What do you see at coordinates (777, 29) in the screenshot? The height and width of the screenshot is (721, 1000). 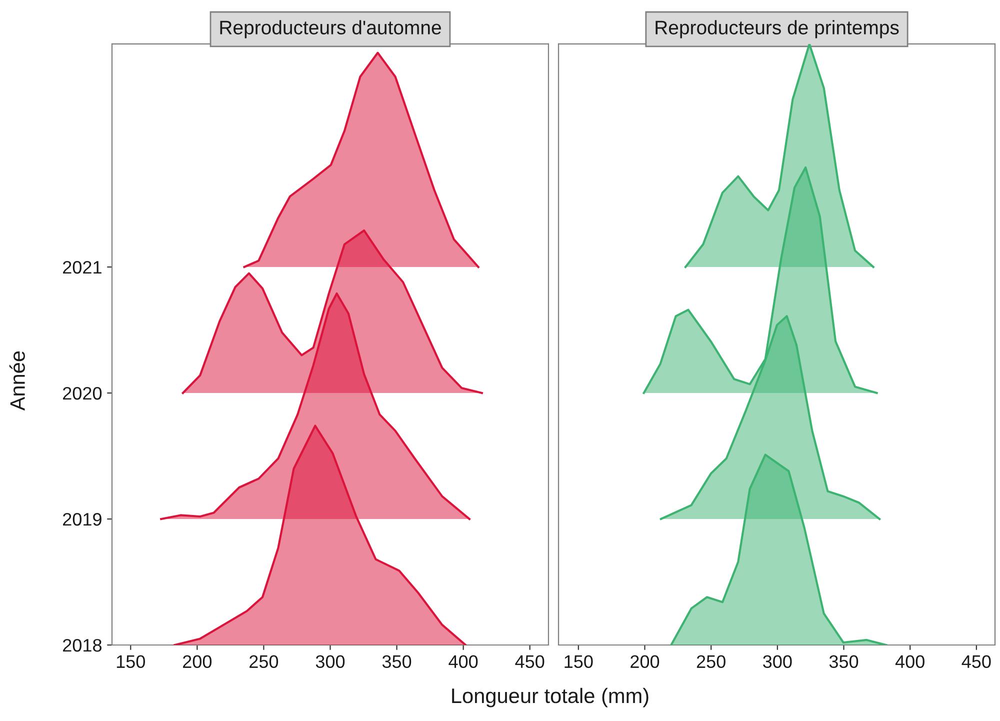 I see `chart-title: Reproducteurs de printemps` at bounding box center [777, 29].